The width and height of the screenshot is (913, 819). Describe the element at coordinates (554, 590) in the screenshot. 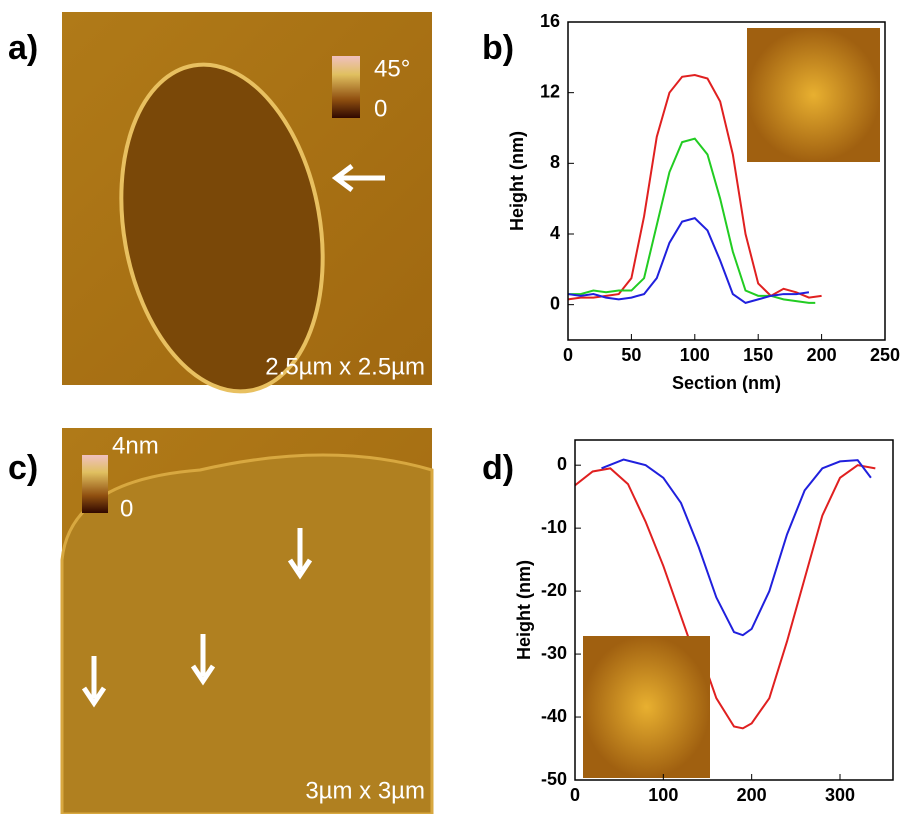

I see `y-tick-label: -20` at that location.